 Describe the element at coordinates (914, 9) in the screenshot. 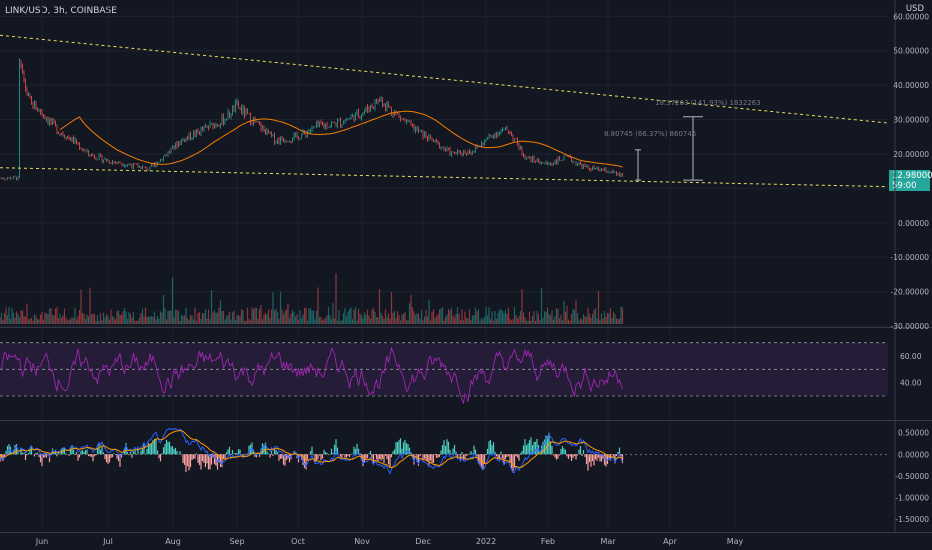

I see `currency-label: USD` at that location.